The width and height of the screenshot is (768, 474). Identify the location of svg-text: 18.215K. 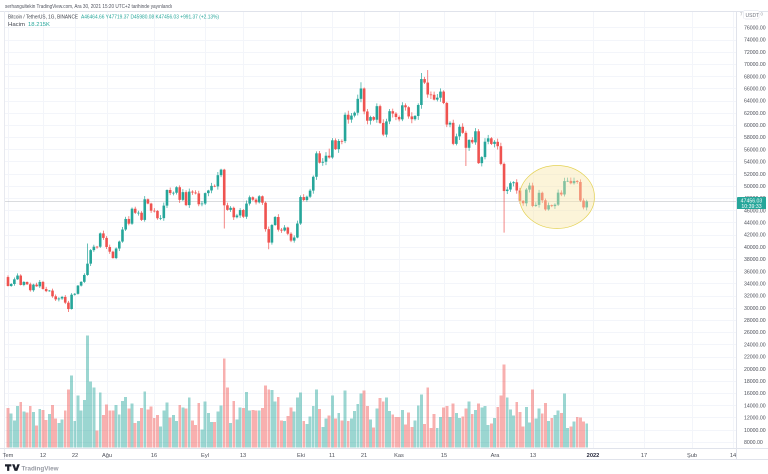
(39, 25).